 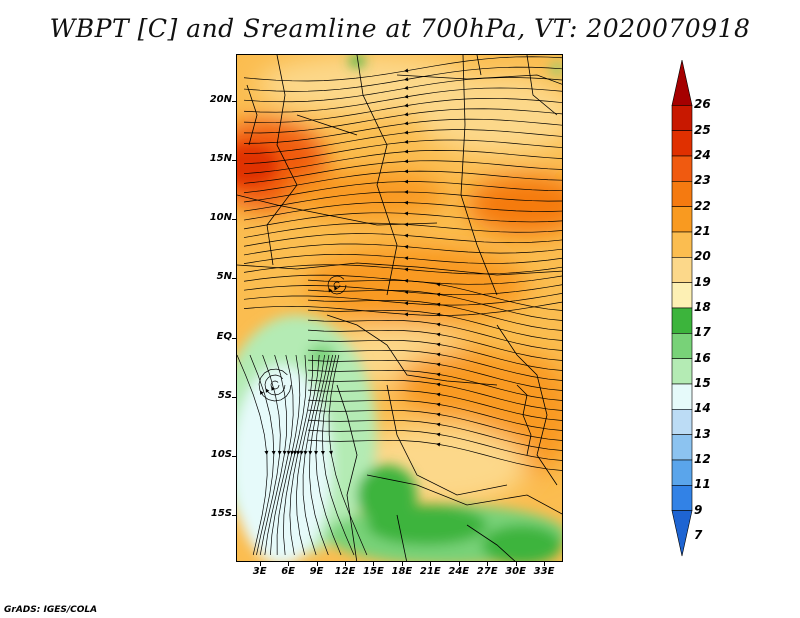 I want to click on colorbar-label: 20, so click(x=702, y=256).